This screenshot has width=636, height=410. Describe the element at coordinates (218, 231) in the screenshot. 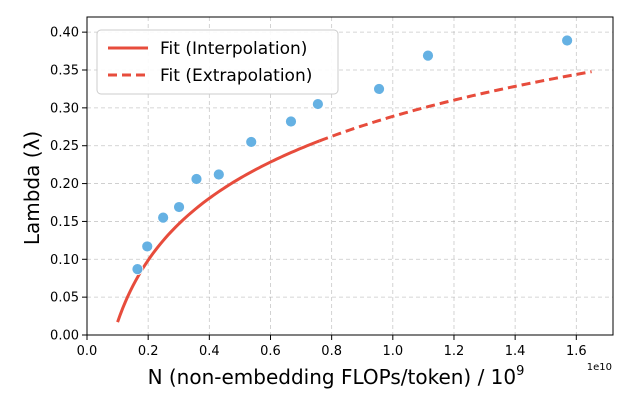

I see `fit-interpolation-line` at that location.